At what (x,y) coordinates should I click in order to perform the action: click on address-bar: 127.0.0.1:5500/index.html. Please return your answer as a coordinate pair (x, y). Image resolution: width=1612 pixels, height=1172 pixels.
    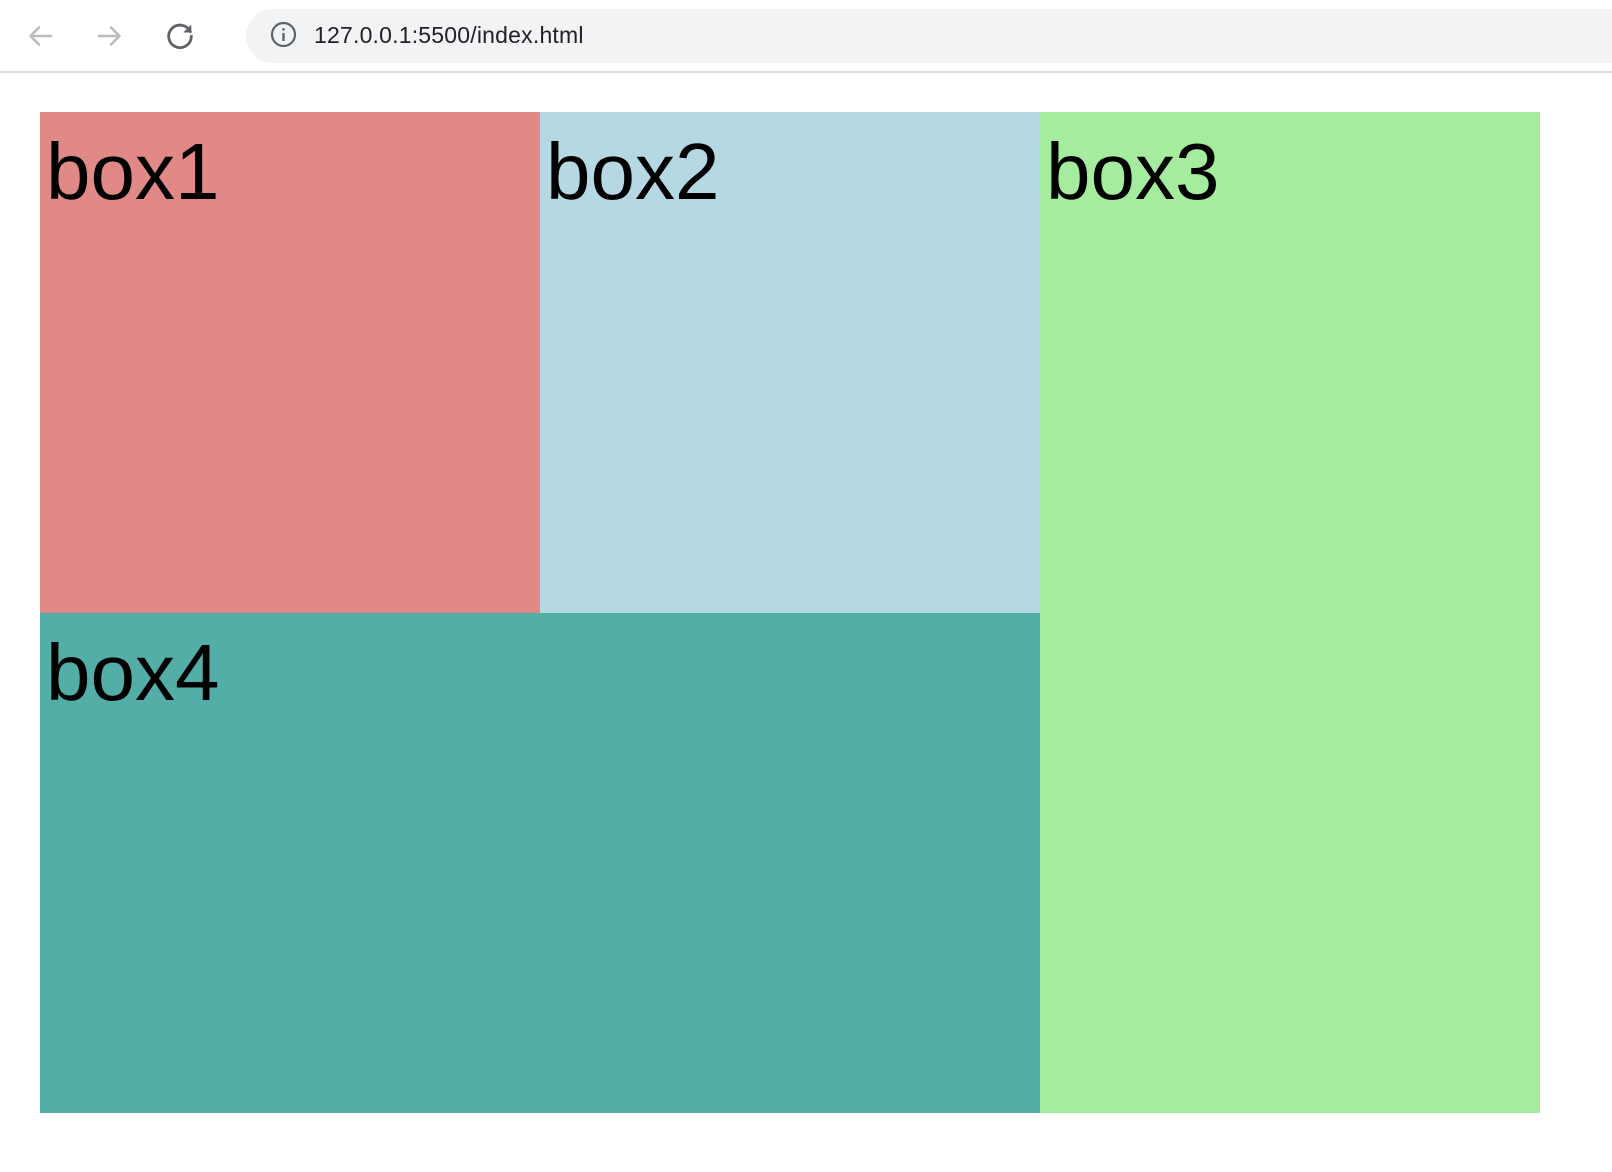
    Looking at the image, I should click on (929, 35).